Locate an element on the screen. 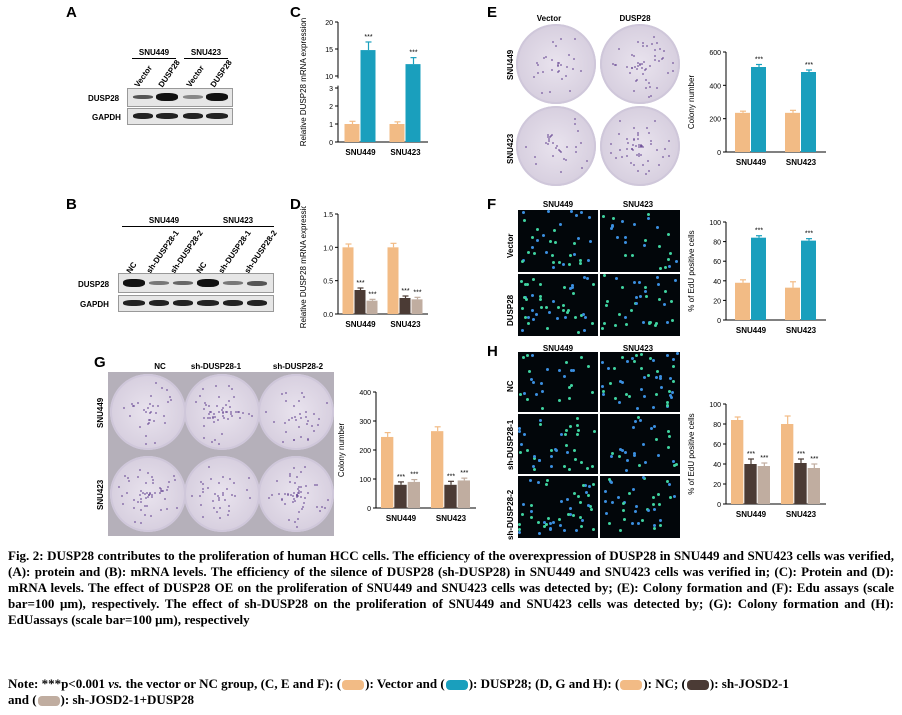 This screenshot has width=902, height=715. row-title: DUSP28 is located at coordinates (510, 310).